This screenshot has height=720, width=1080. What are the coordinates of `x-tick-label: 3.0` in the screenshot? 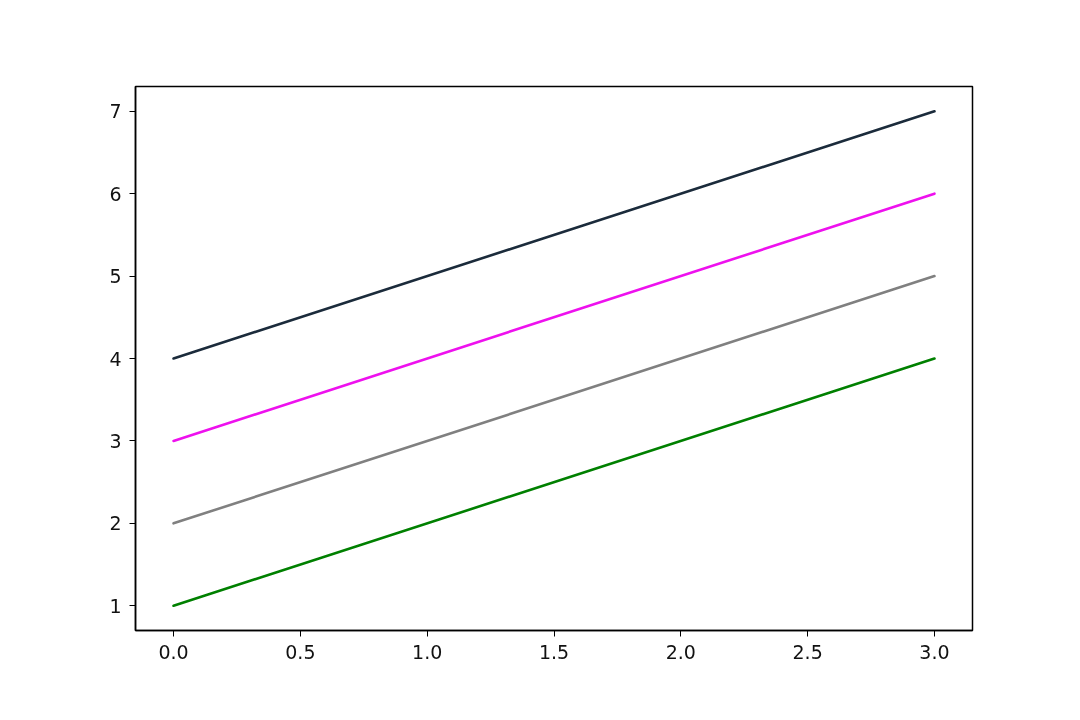 It's located at (934, 651).